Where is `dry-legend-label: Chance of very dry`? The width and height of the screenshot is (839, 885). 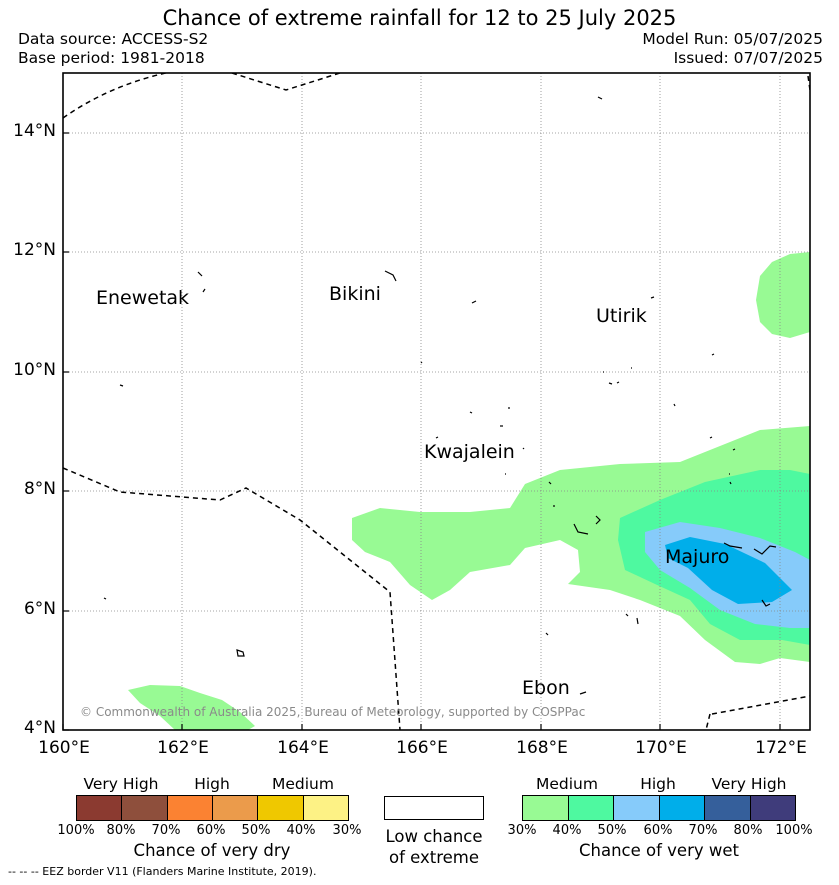
dry-legend-label: Chance of very dry is located at coordinates (212, 850).